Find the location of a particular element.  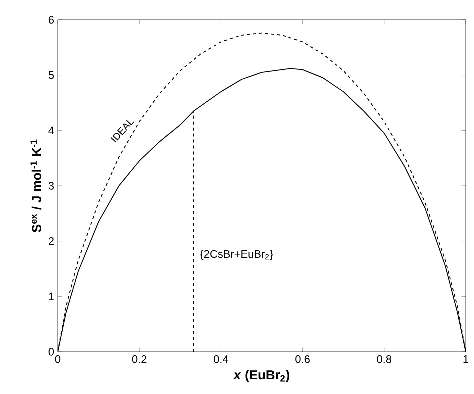

y-tick-label: 0 is located at coordinates (51, 352).